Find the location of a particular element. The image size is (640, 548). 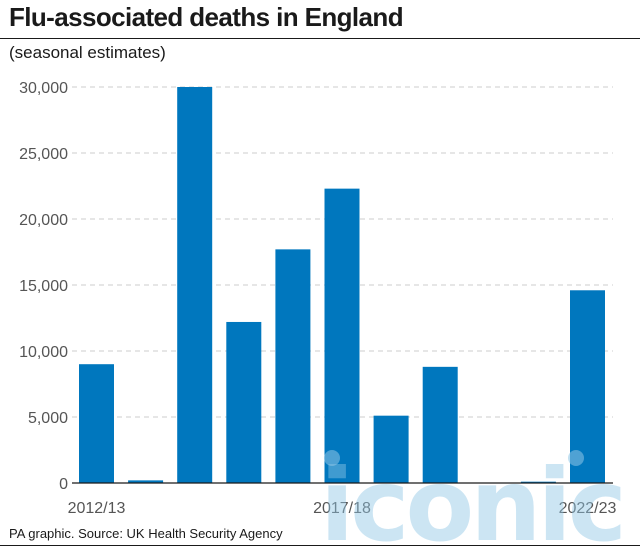

y-tick-label: 30,000 is located at coordinates (43, 88).